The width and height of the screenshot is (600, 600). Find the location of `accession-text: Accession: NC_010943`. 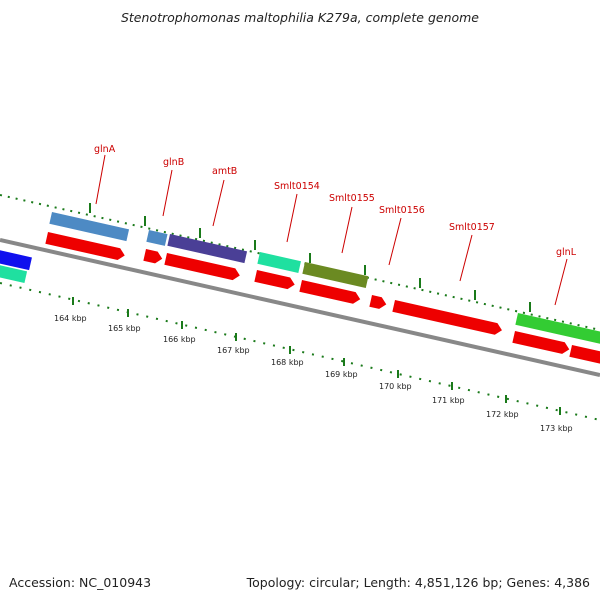

accession-text: Accession: NC_010943 is located at coordinates (80, 582).